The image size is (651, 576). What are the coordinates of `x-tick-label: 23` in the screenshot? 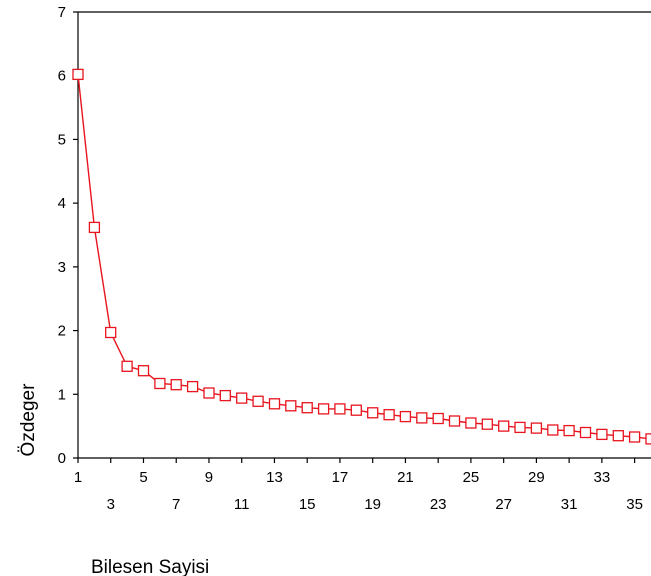 It's located at (438, 504).